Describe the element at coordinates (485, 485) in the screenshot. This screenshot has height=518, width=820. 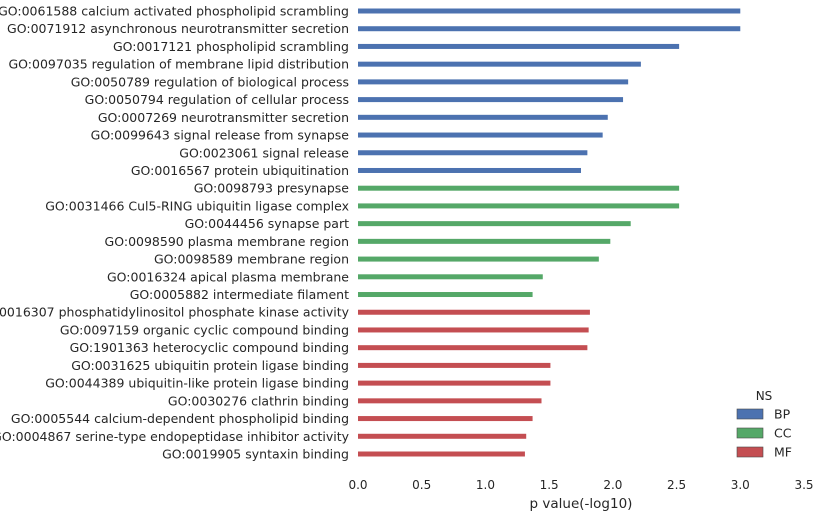
I see `x-tick-label: 1.0` at that location.